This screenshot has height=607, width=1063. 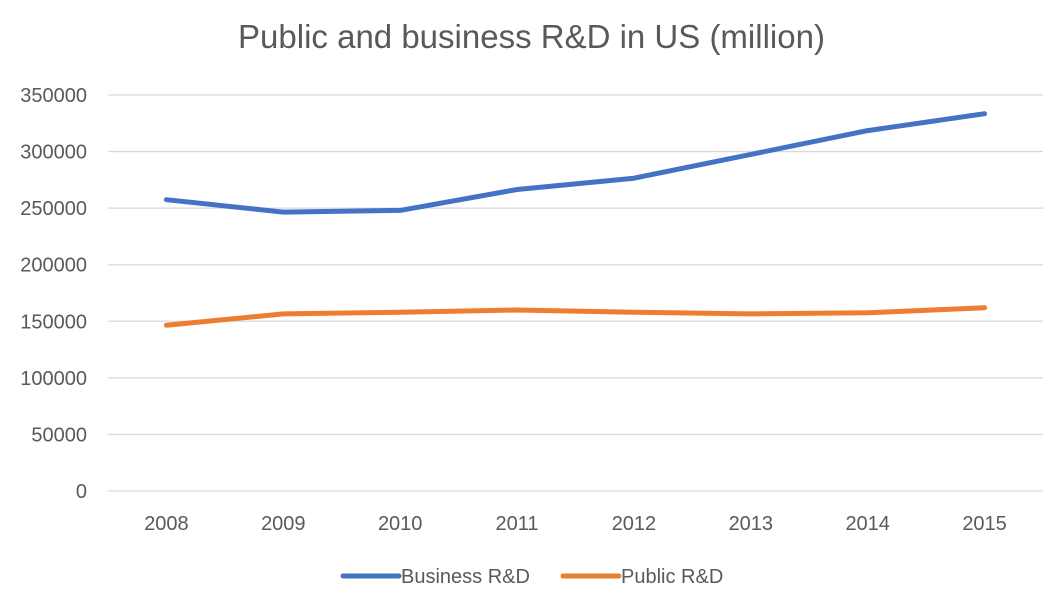 I want to click on legend: Business R&D Public R&D, so click(x=531, y=577).